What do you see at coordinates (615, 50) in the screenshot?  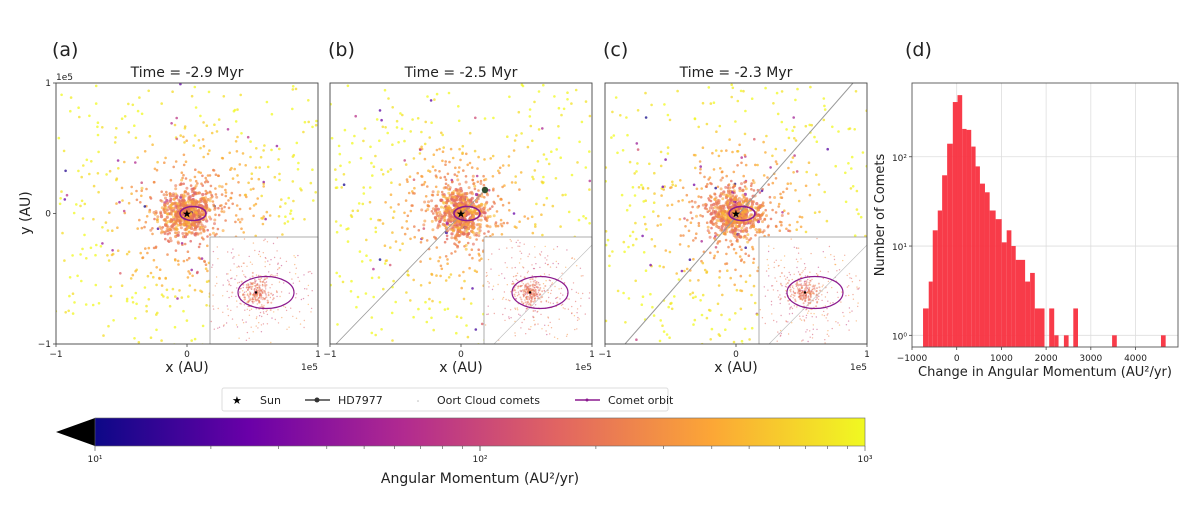 I see `panel-letter-c: (c)` at bounding box center [615, 50].